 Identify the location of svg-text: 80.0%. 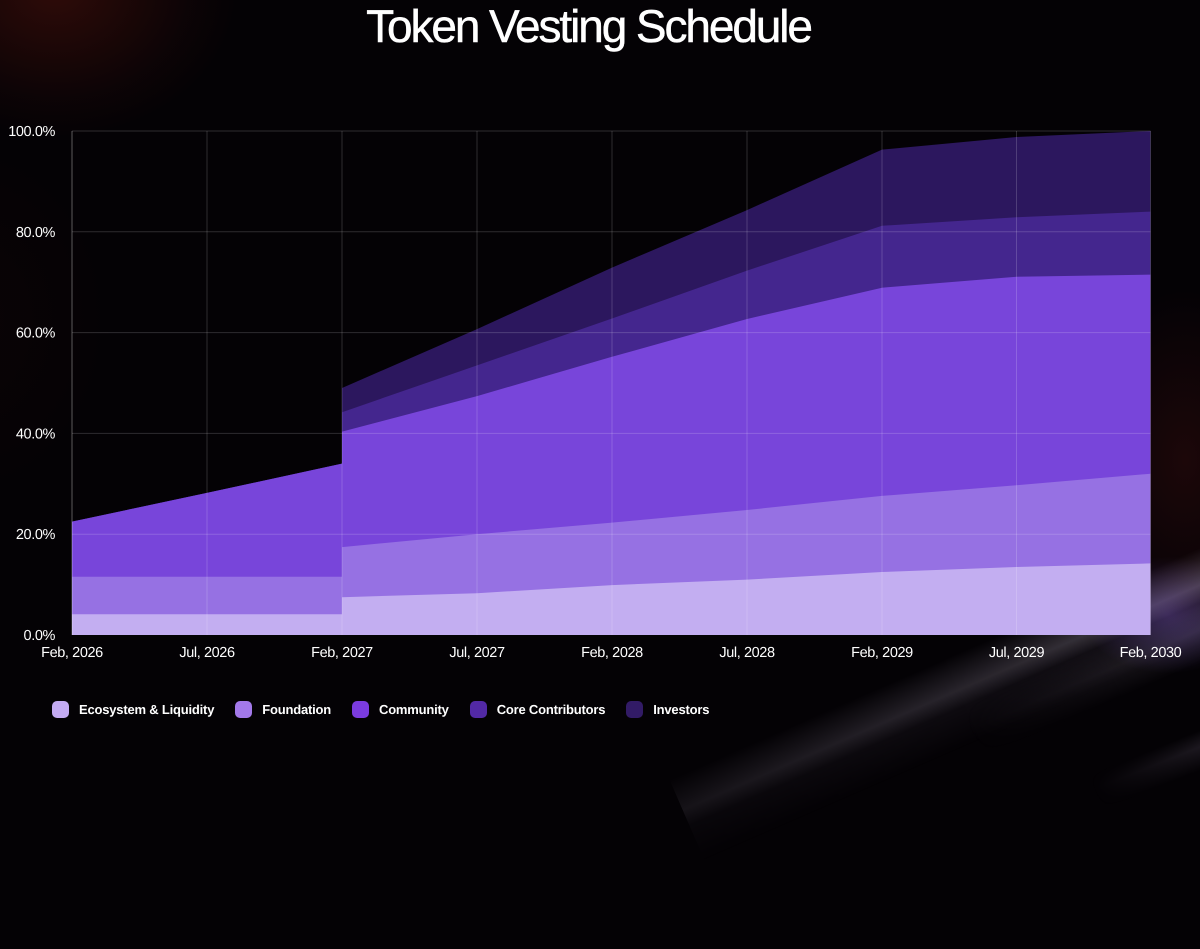
(36, 233).